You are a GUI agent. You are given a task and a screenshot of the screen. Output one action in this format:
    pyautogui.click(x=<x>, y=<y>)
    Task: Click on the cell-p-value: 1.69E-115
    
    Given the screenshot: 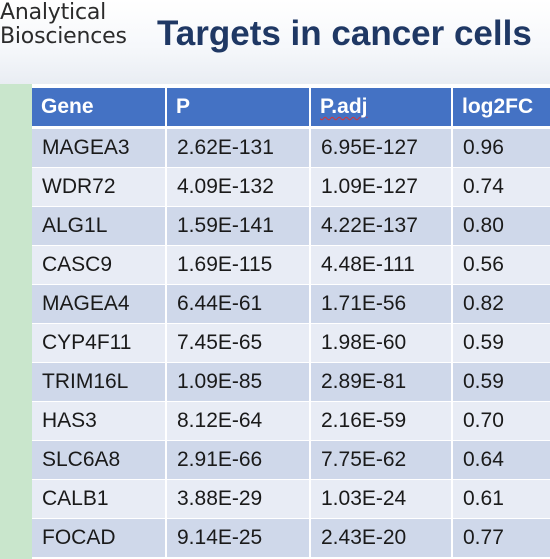 What is the action you would take?
    pyautogui.click(x=238, y=265)
    